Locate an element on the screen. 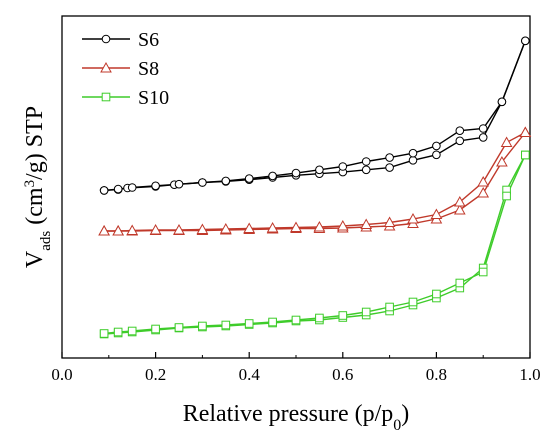  x-axis-label-subscript: 0 is located at coordinates (397, 425).